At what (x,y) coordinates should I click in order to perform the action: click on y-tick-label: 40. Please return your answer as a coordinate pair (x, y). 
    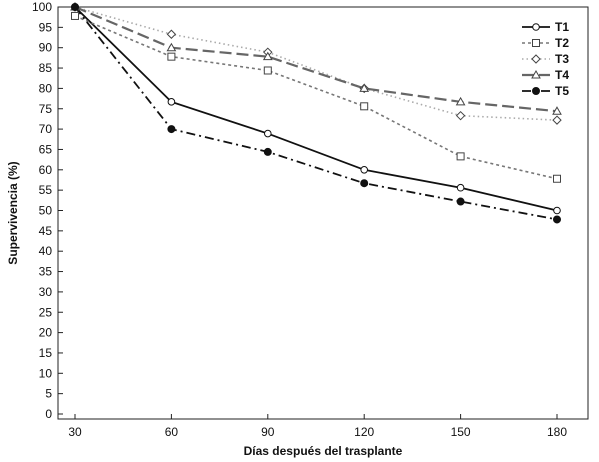
    Looking at the image, I should click on (46, 251).